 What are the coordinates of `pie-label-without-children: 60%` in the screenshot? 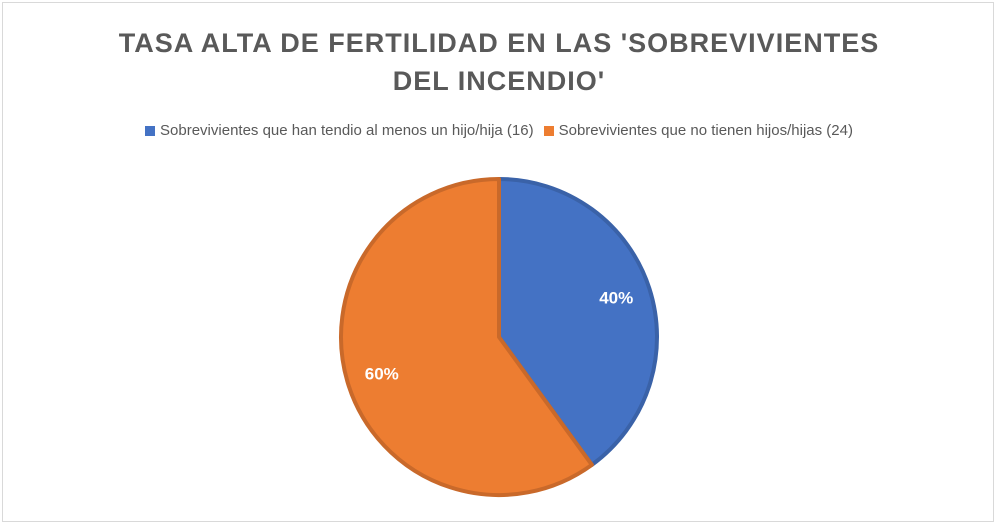 It's located at (382, 374).